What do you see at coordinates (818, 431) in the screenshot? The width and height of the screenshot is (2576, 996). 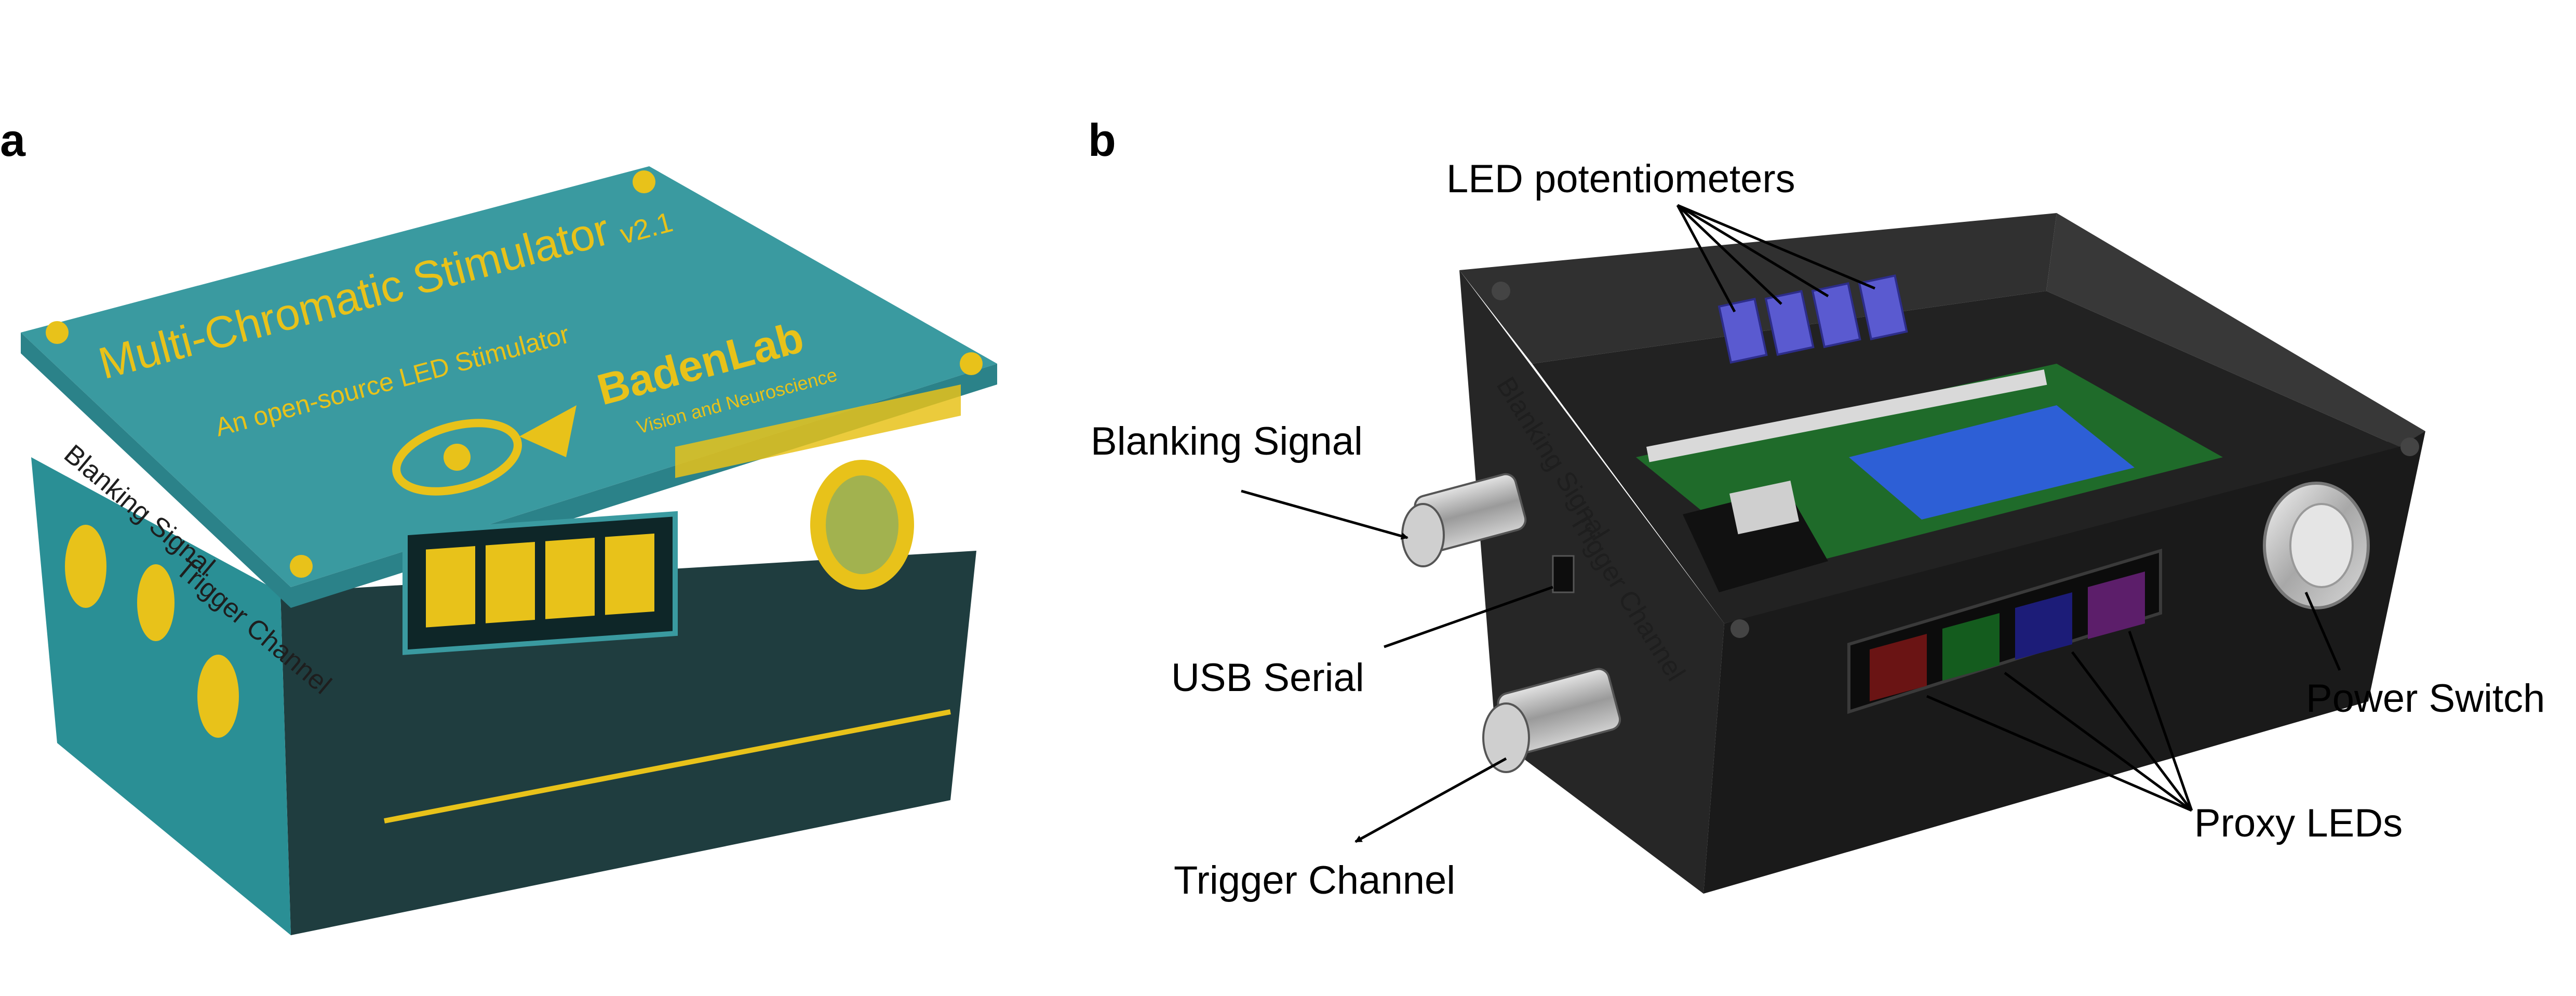 I see `front-slot` at bounding box center [818, 431].